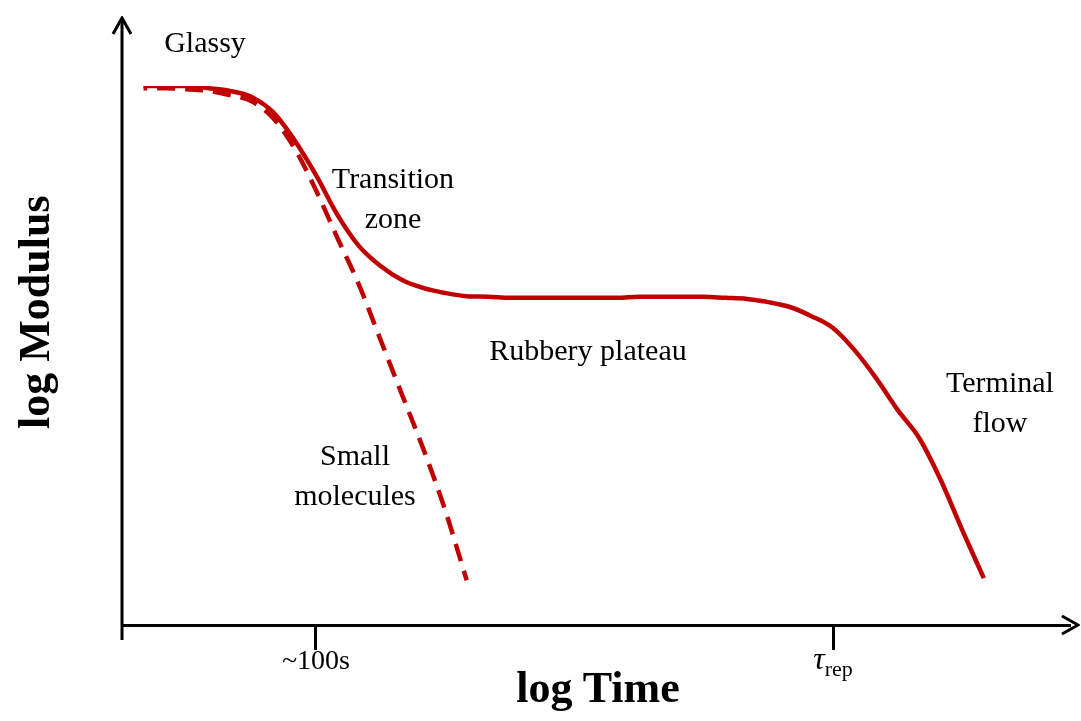 The image size is (1081, 721). What do you see at coordinates (205, 42) in the screenshot?
I see `text: Glassy` at bounding box center [205, 42].